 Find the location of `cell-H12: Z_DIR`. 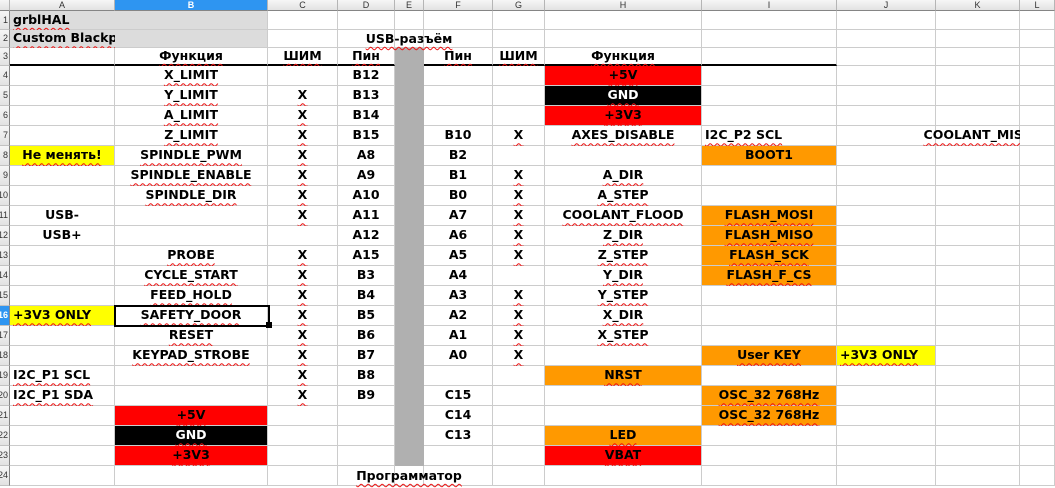

cell-H12: Z_DIR is located at coordinates (623, 236).